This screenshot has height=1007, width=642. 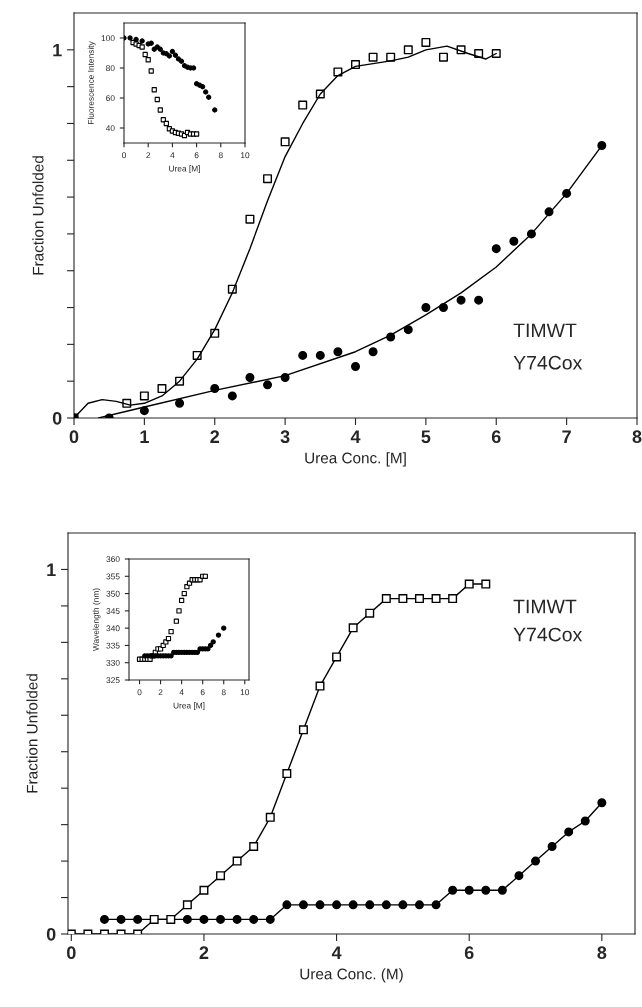 I want to click on y-tick-label: 40, so click(x=110, y=128).